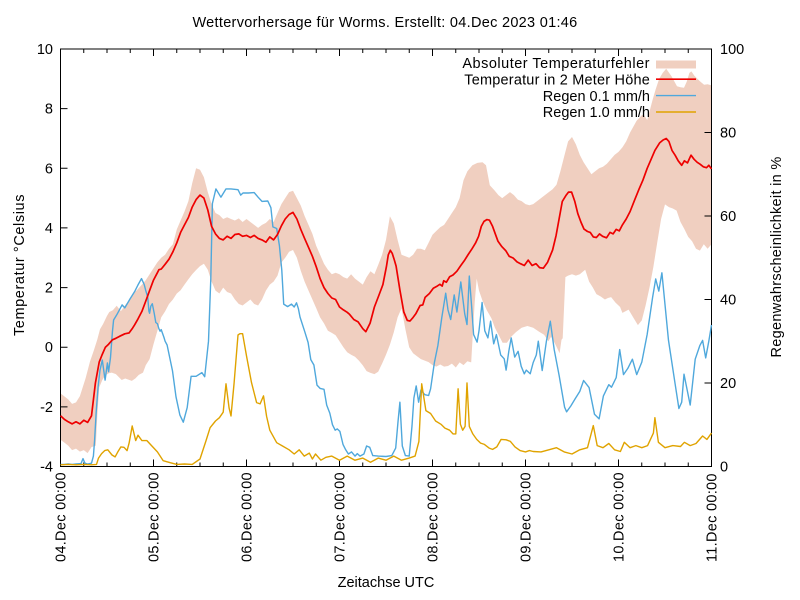 This screenshot has width=800, height=600. What do you see at coordinates (556, 64) in the screenshot?
I see `svg-text: Absoluter Temperaturfehler` at bounding box center [556, 64].